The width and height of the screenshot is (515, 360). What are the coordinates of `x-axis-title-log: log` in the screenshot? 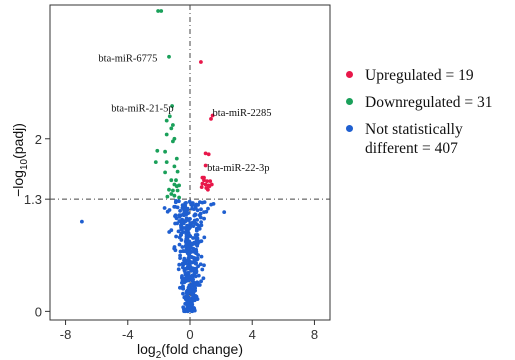 It's located at (146, 349).